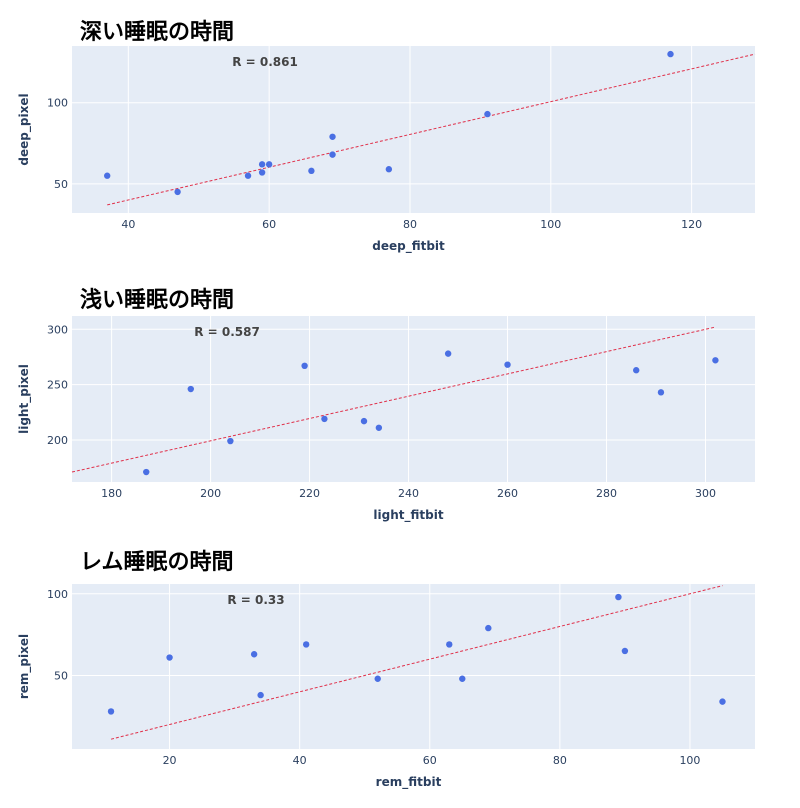  I want to click on x-tick-label: 300, so click(705, 493).